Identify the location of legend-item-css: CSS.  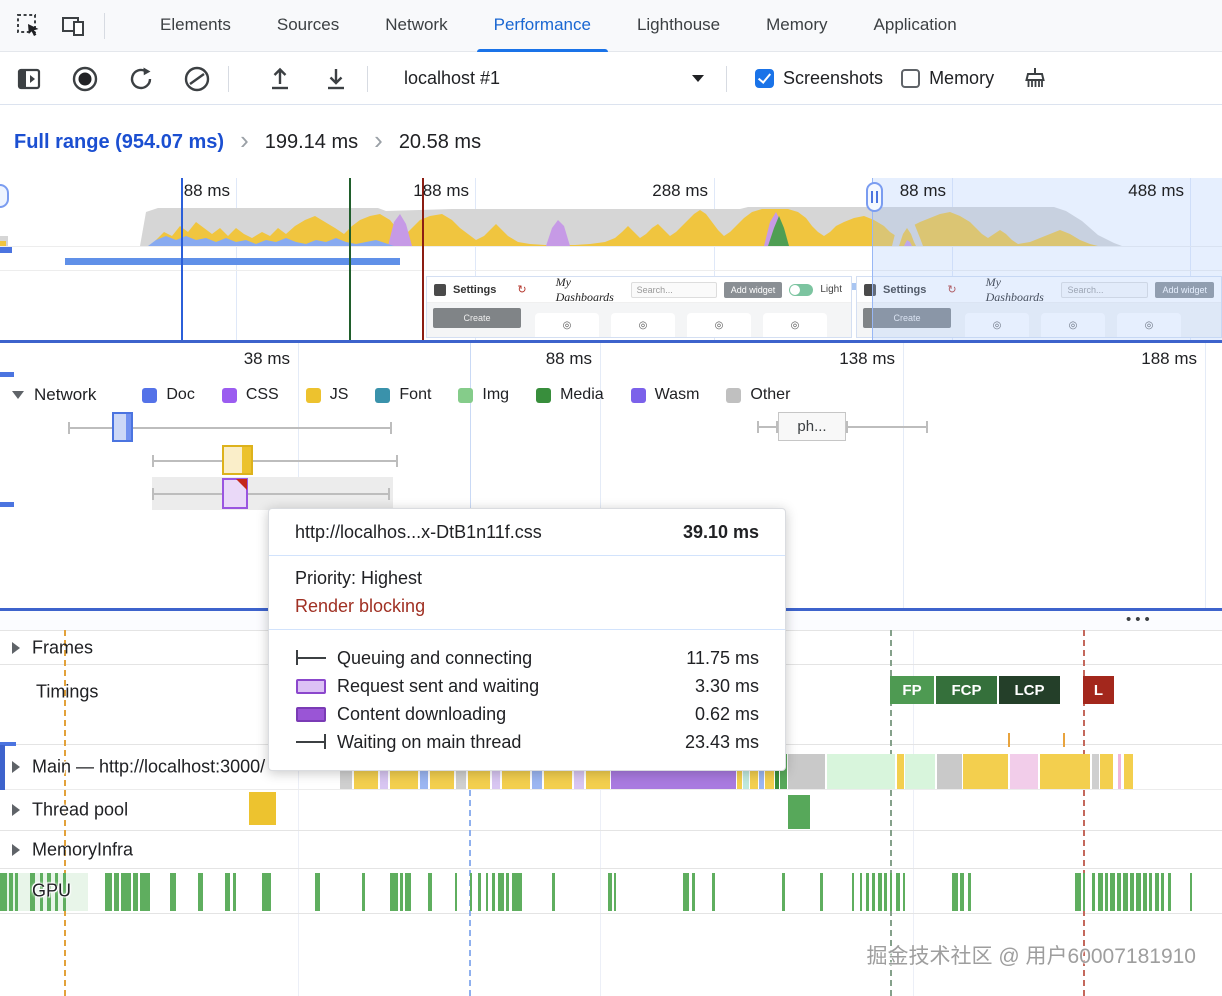
(250, 395).